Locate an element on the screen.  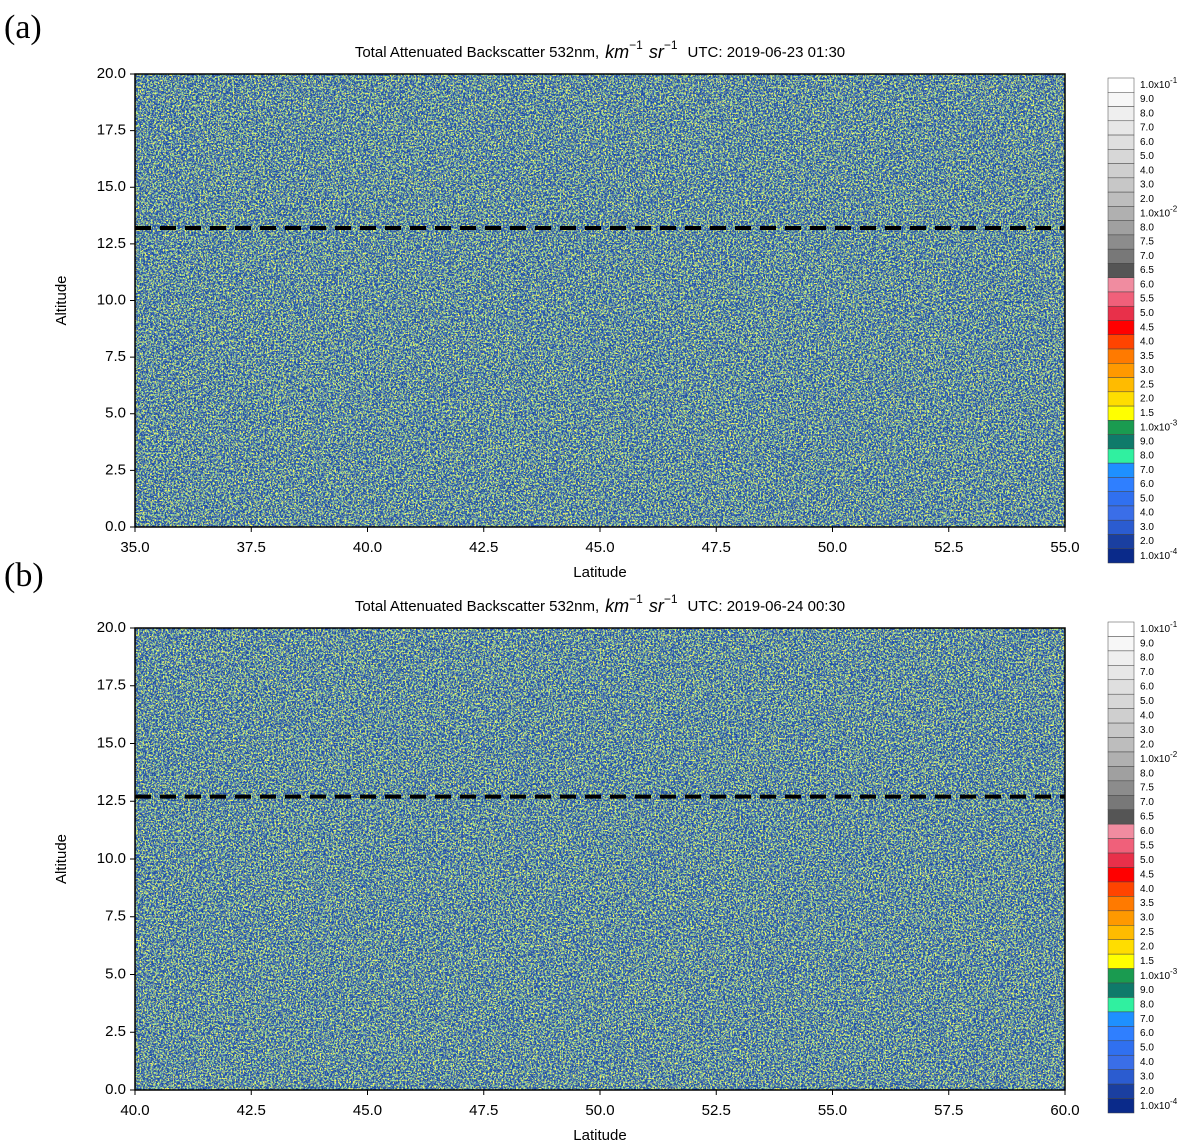
colorbar-label: 5.5 is located at coordinates (1147, 845).